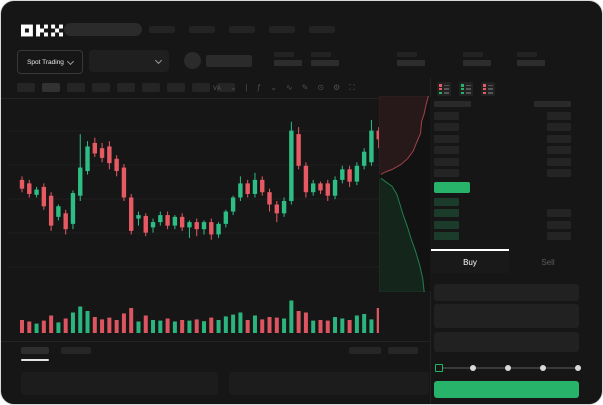 This screenshot has height=405, width=603. What do you see at coordinates (506, 316) in the screenshot?
I see `amount-field` at bounding box center [506, 316].